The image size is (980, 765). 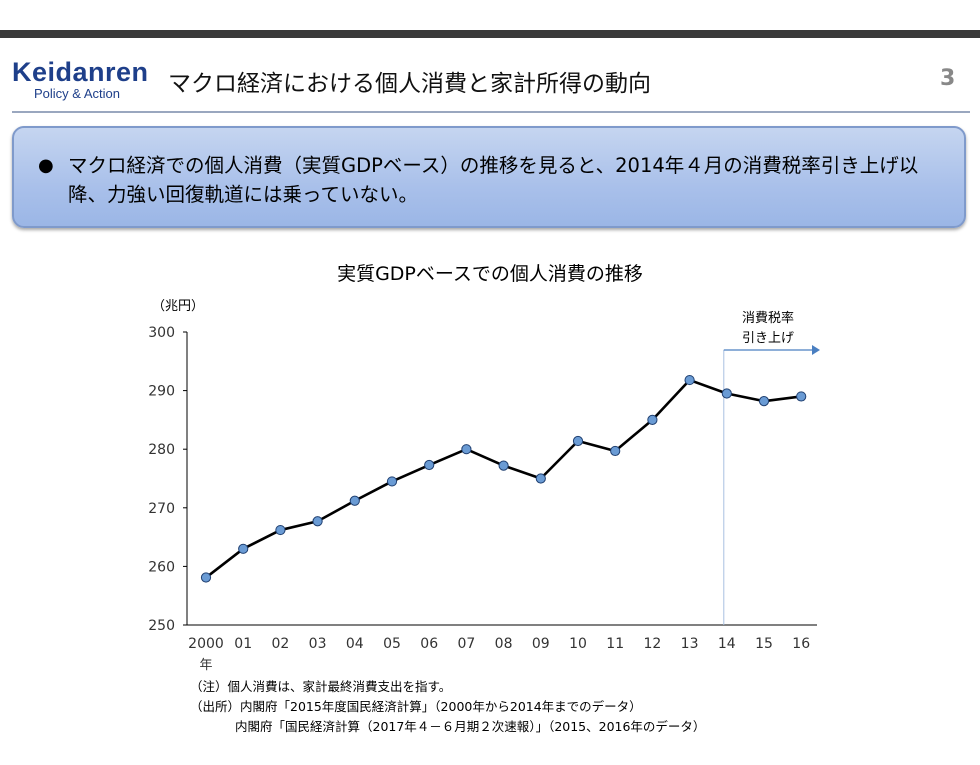 What do you see at coordinates (318, 644) in the screenshot?
I see `x-tick-label: 03` at bounding box center [318, 644].